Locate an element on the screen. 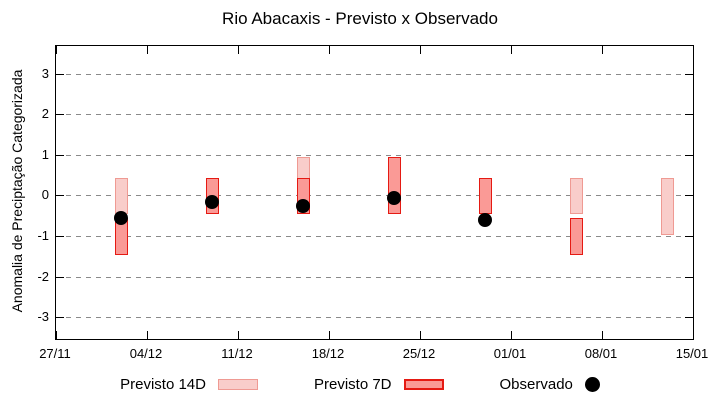 Image resolution: width=720 pixels, height=400 pixels. y-tick-label: -2 is located at coordinates (43, 276).